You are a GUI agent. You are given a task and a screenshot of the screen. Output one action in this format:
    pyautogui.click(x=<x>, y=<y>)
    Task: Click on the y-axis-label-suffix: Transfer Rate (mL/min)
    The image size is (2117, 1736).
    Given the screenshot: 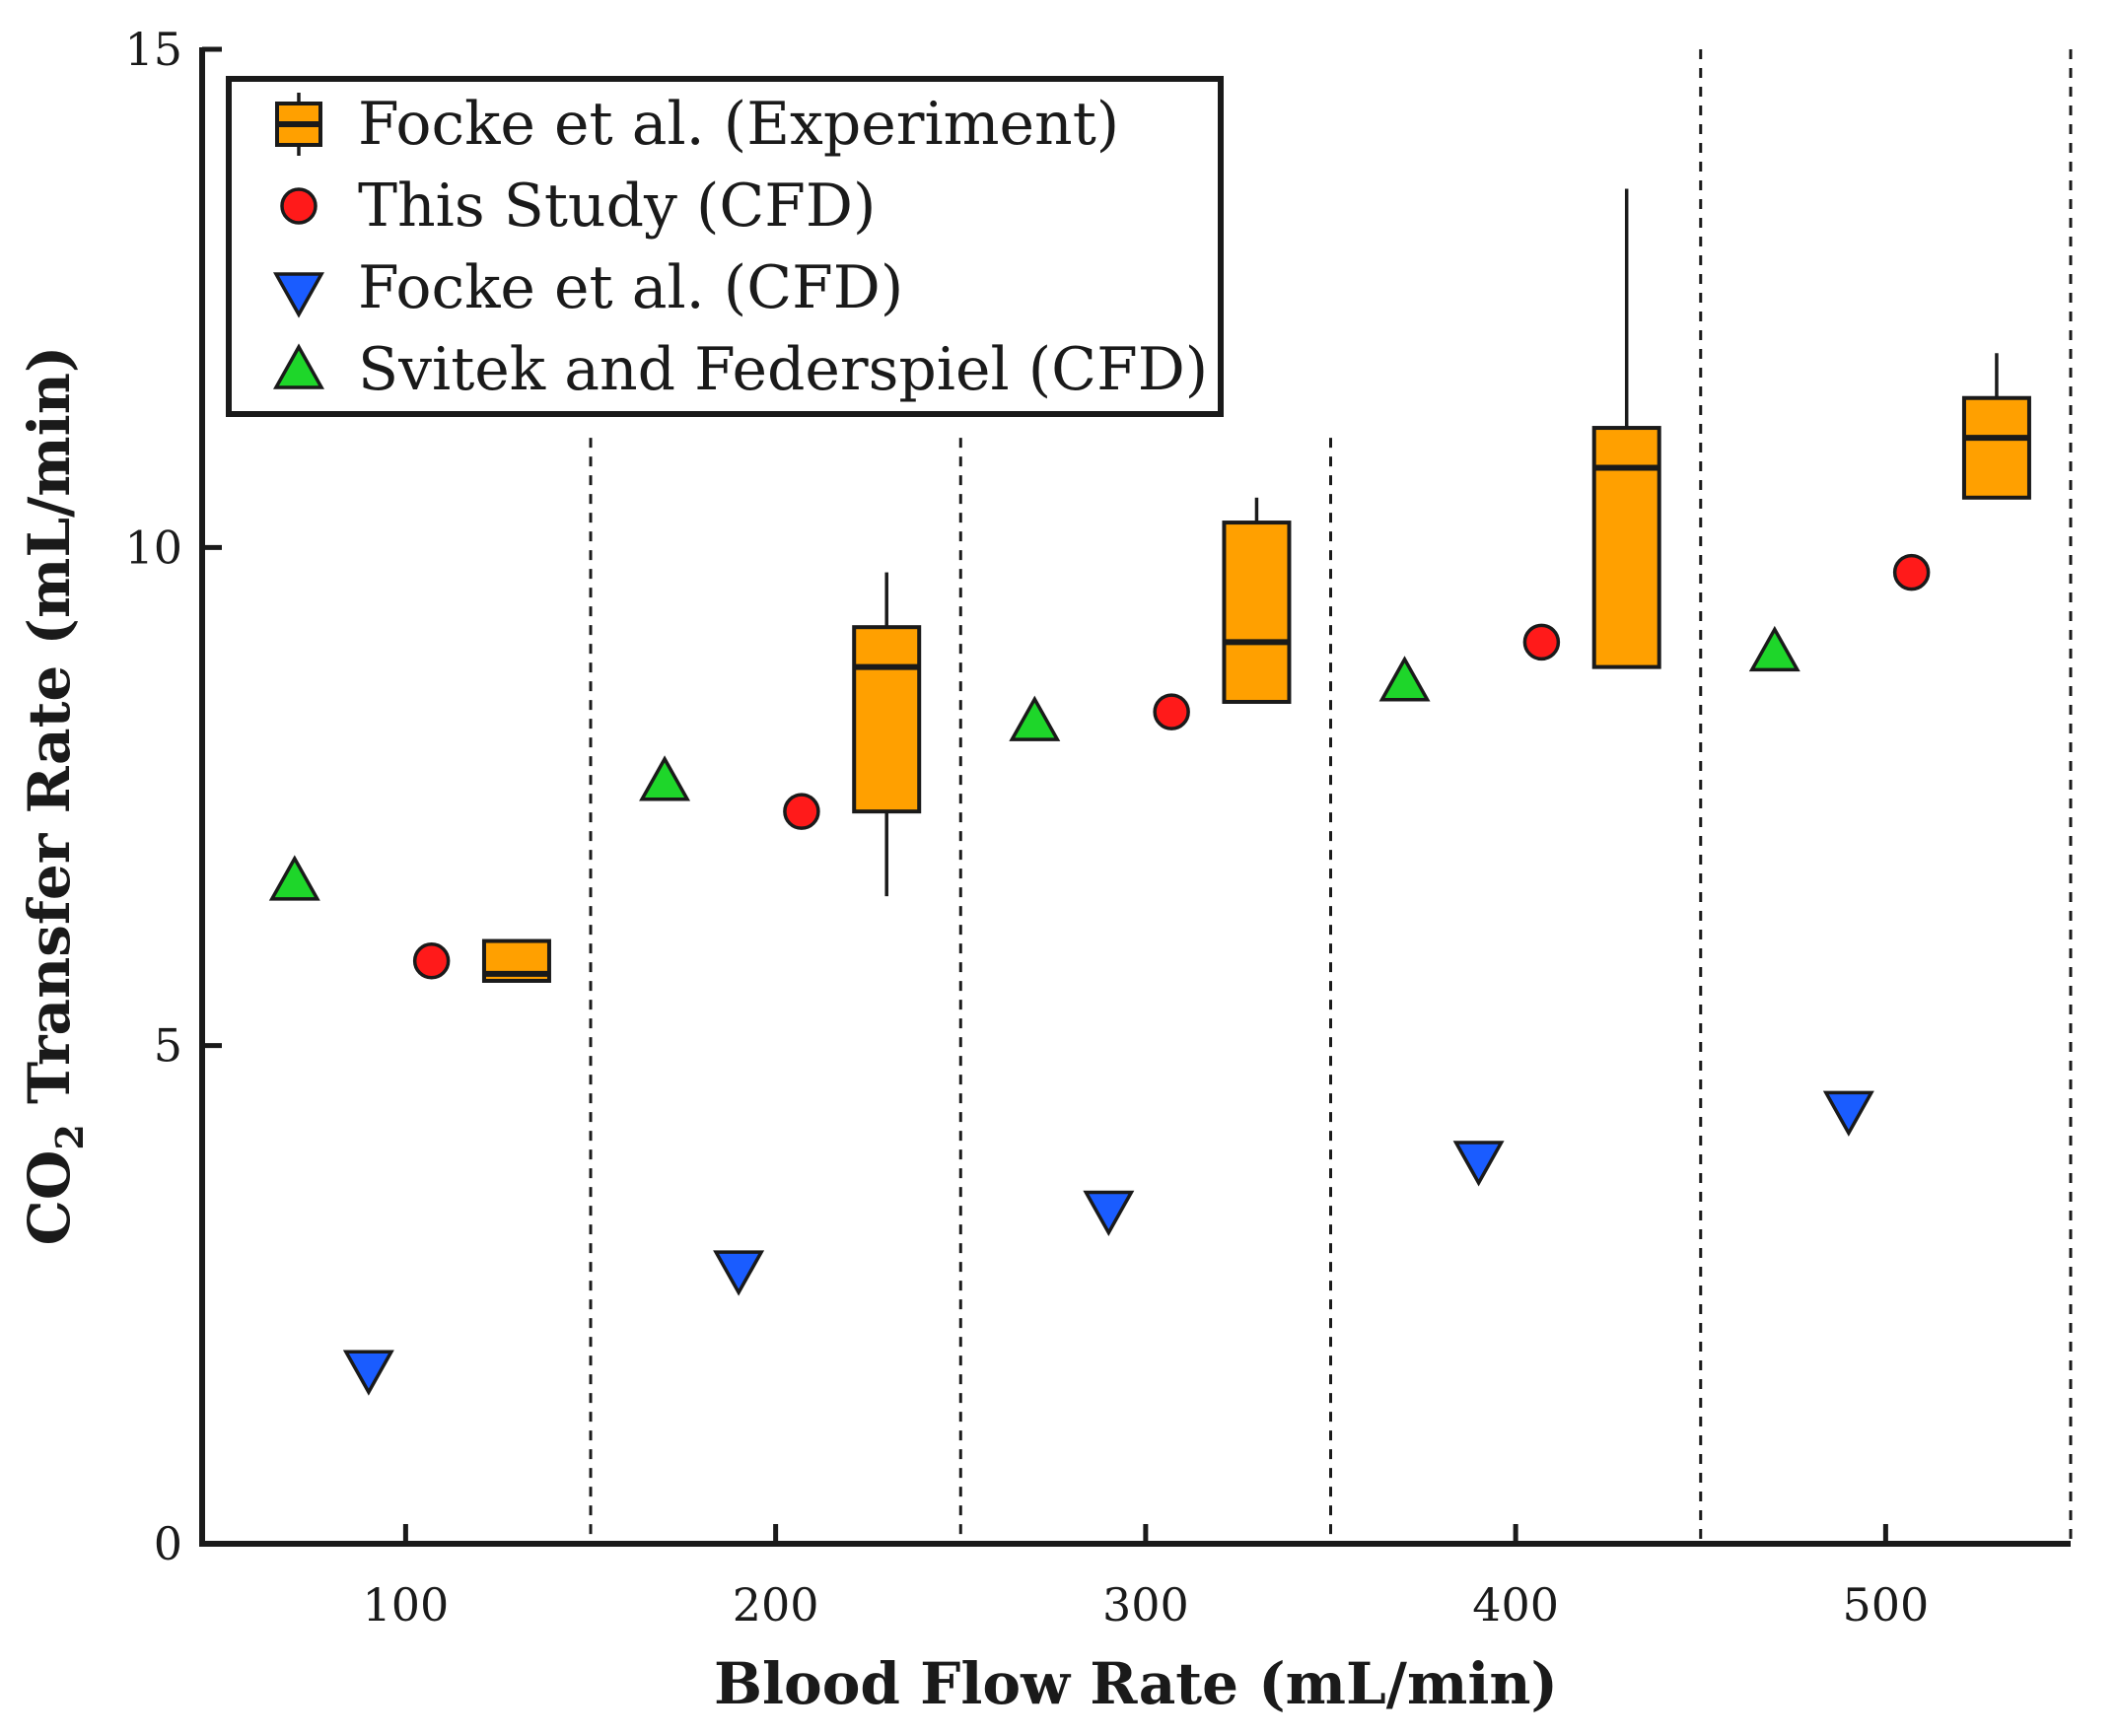 What is the action you would take?
    pyautogui.click(x=49, y=735)
    